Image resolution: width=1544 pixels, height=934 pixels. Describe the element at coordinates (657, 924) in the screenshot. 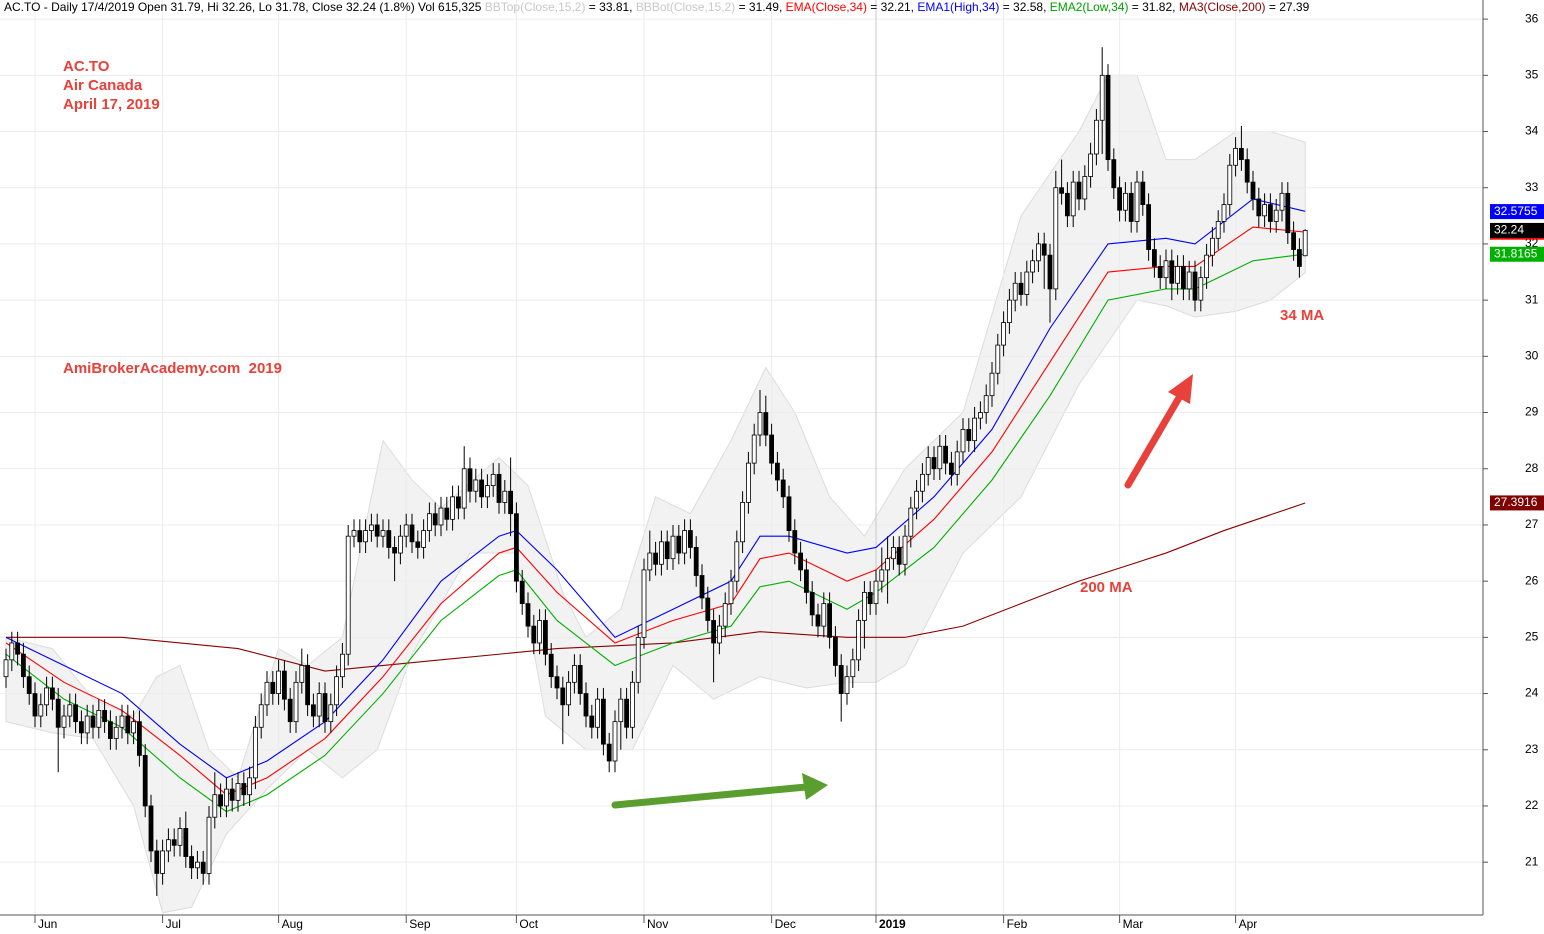

I see `x-tick-label: Nov` at that location.